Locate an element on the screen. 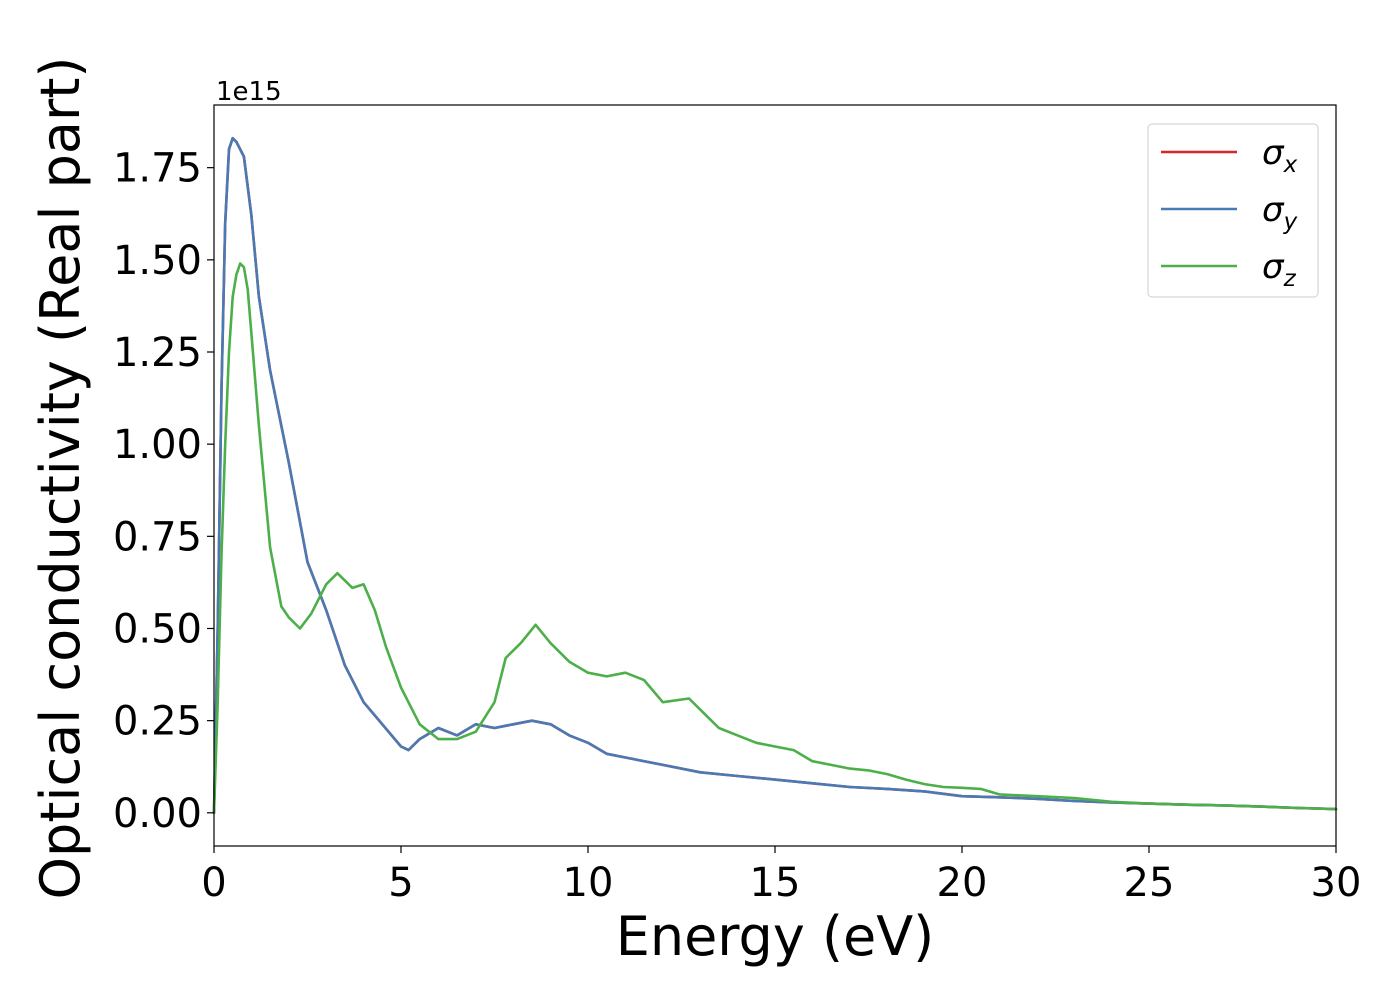 This screenshot has height=1000, width=1400. y-tick-label: 0.50 is located at coordinates (157, 629).